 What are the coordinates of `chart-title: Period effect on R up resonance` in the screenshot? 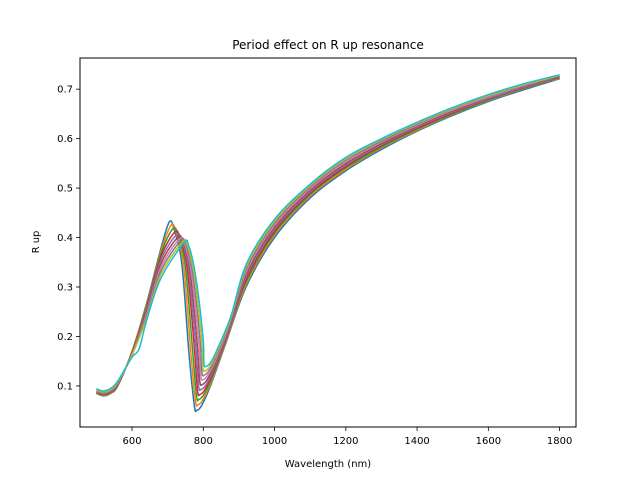 It's located at (328, 45).